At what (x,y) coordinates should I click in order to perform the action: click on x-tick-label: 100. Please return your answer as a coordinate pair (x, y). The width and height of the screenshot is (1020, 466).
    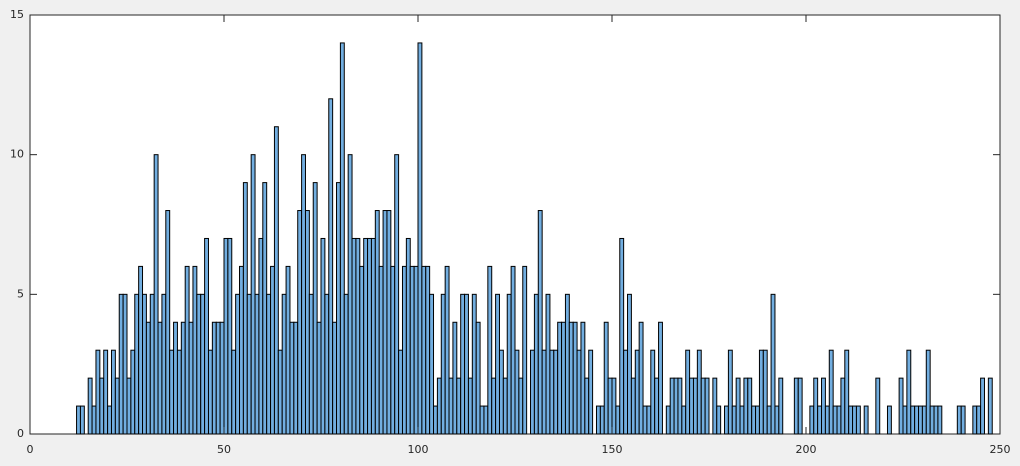
    Looking at the image, I should click on (418, 449).